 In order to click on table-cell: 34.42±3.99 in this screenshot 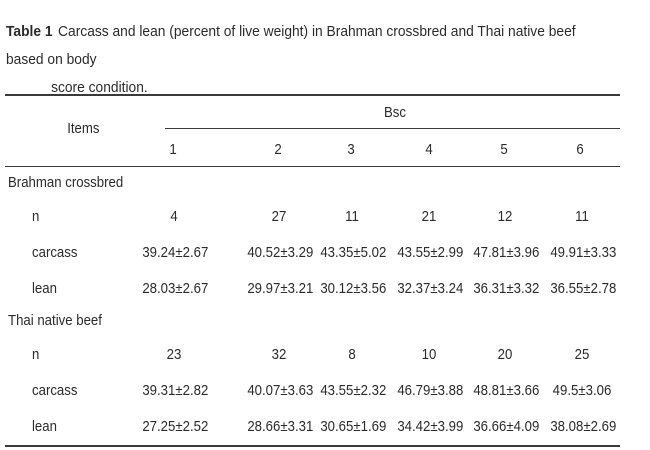, I will do `click(430, 426)`.